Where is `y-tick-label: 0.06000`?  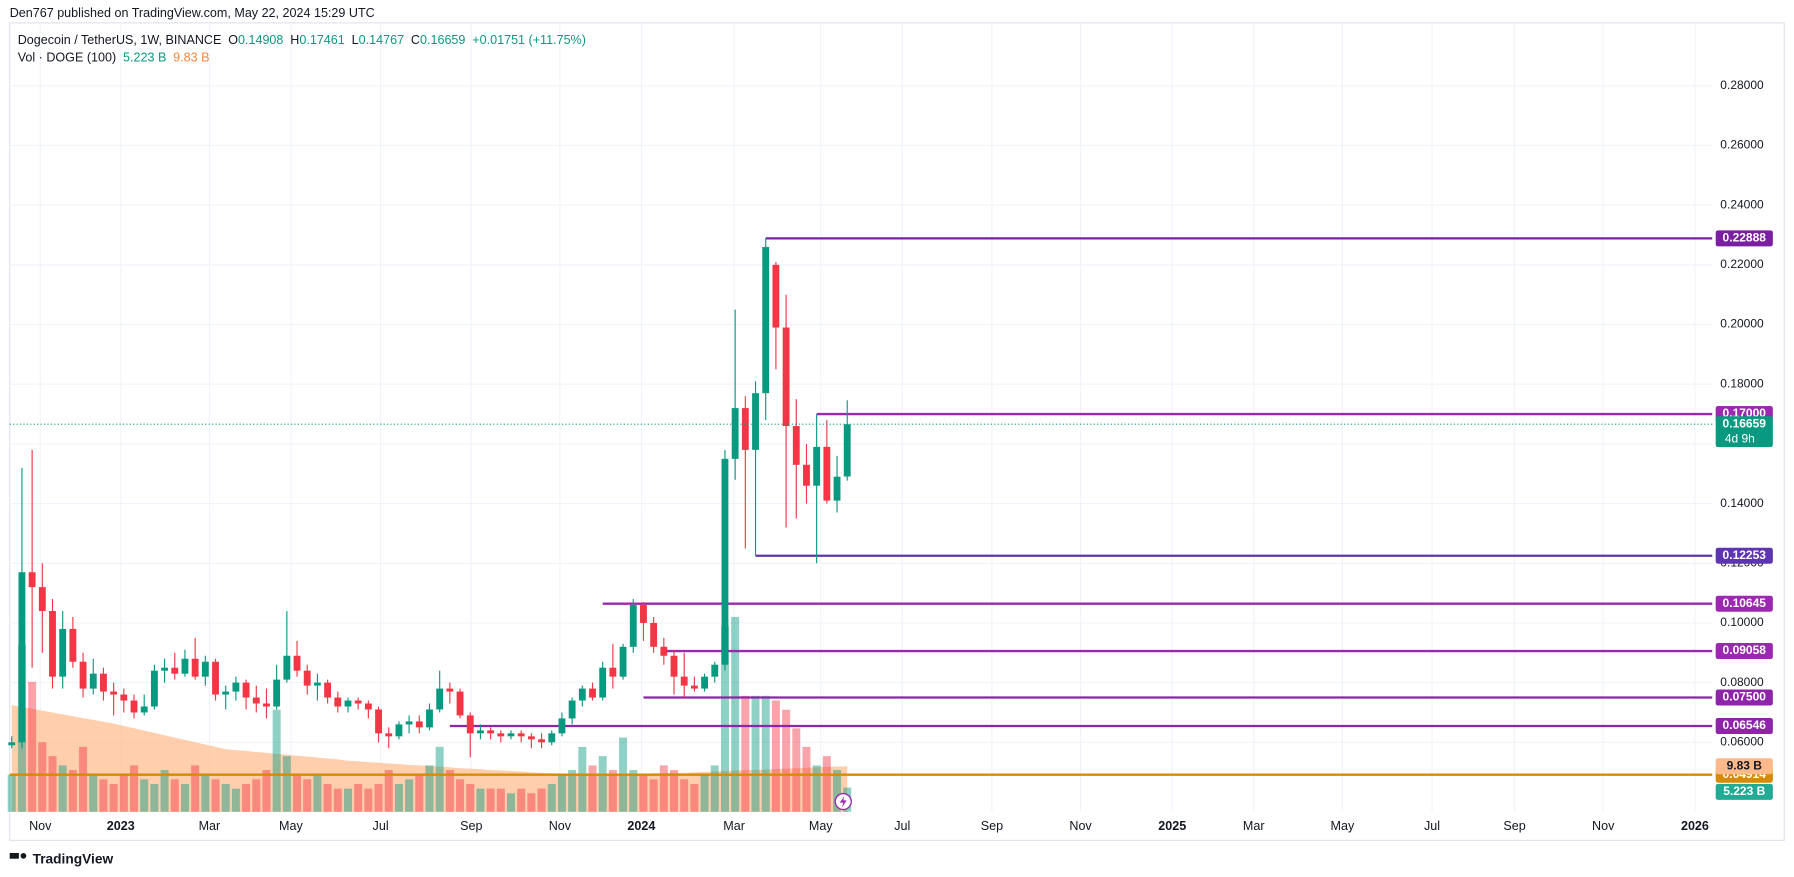 y-tick-label: 0.06000 is located at coordinates (1742, 741).